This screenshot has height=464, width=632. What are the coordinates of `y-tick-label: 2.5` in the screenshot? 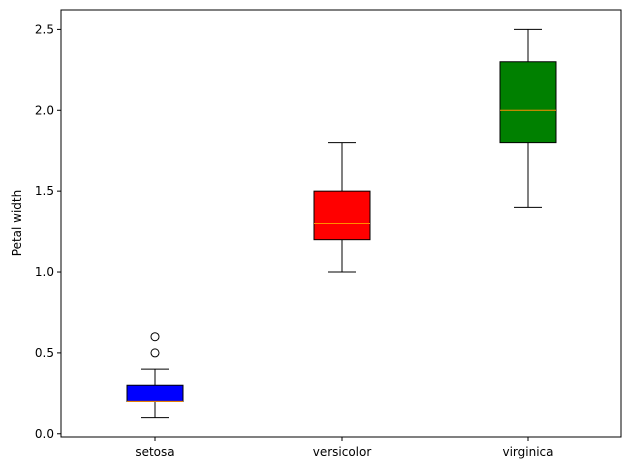 It's located at (44, 29).